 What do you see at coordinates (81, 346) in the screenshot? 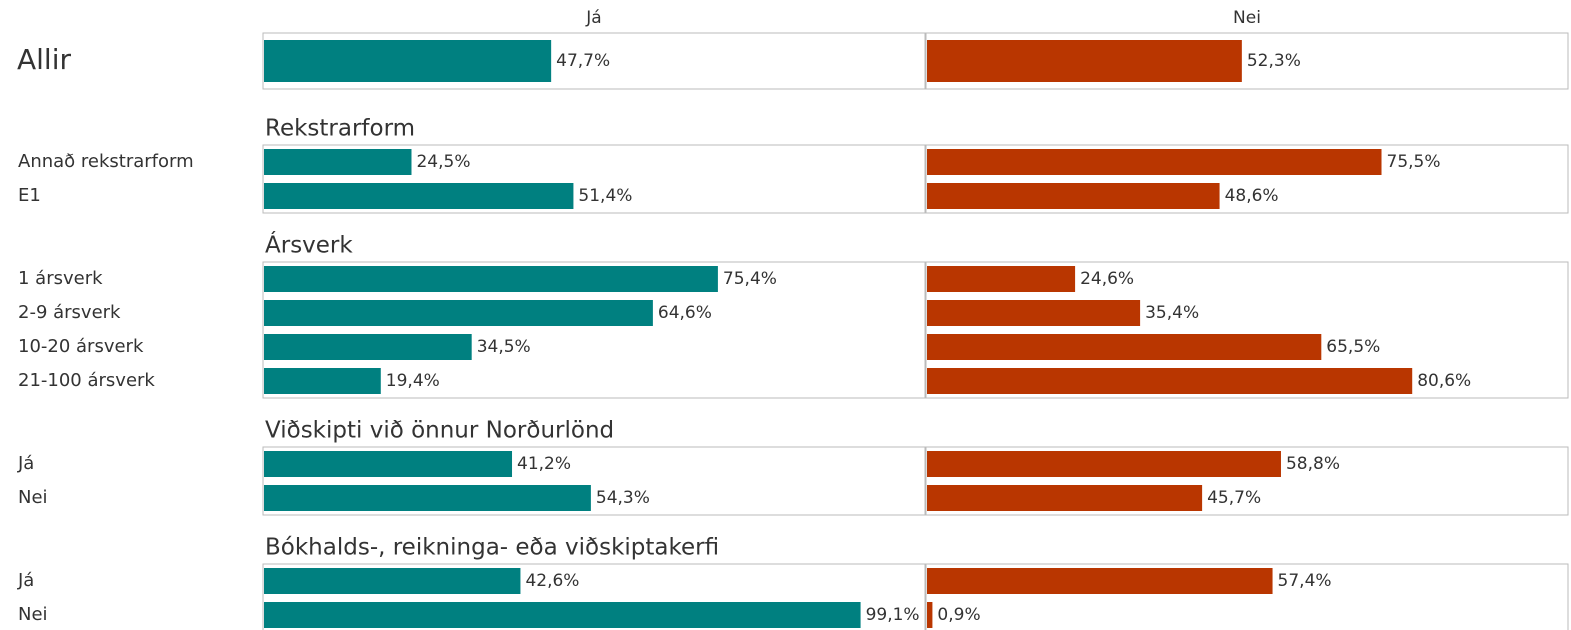
I see `row-label: 10-20 ársverk` at bounding box center [81, 346].